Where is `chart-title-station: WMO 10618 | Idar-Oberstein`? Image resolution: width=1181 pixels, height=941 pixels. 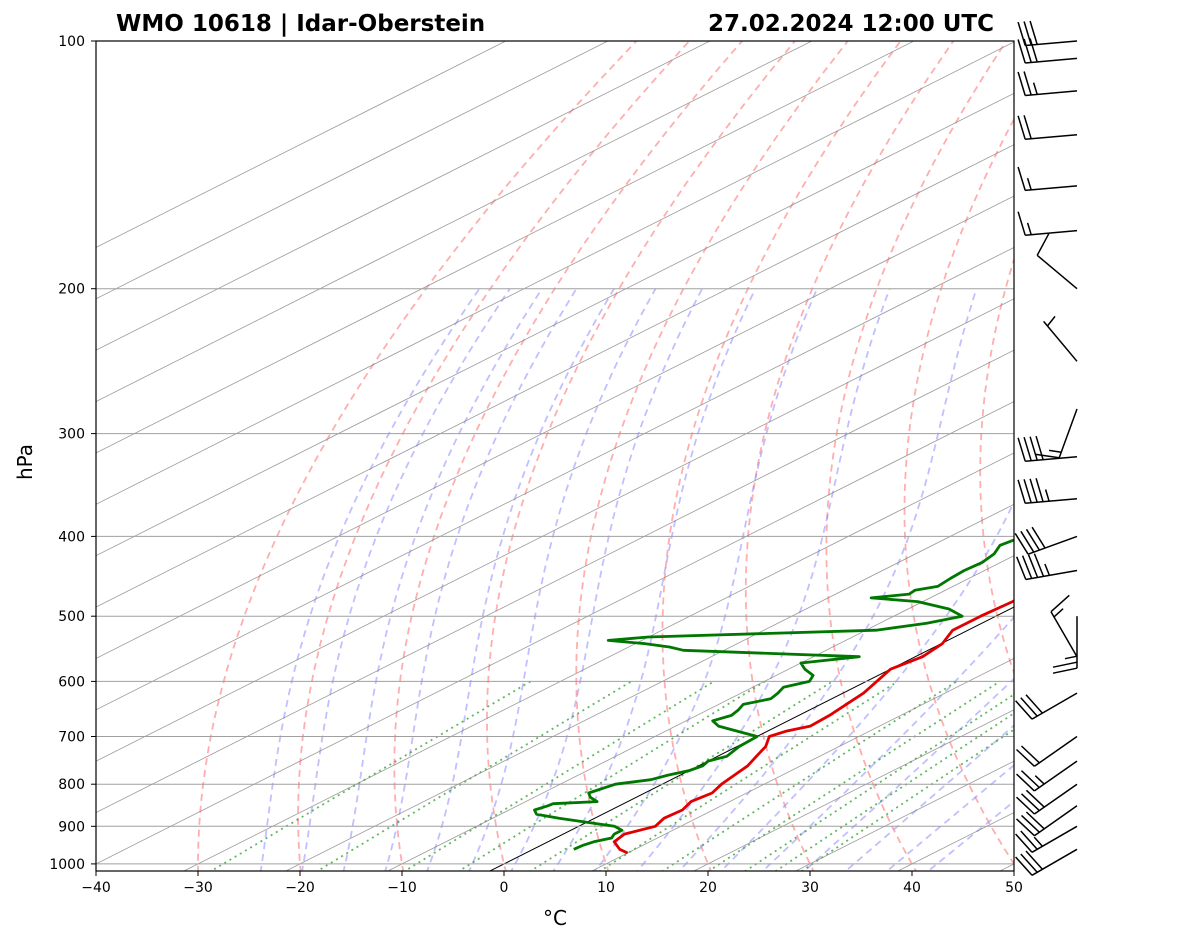
chart-title-station: WMO 10618 | Idar-Oberstein is located at coordinates (300, 24).